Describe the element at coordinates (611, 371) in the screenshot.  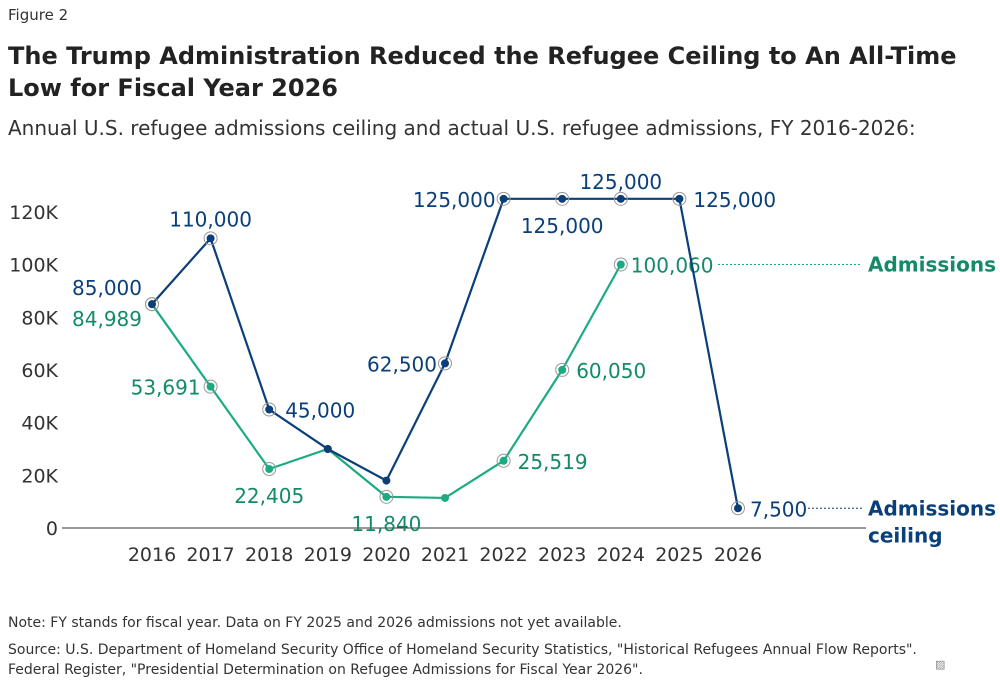
I see `admissions-data-label: 60,050` at that location.